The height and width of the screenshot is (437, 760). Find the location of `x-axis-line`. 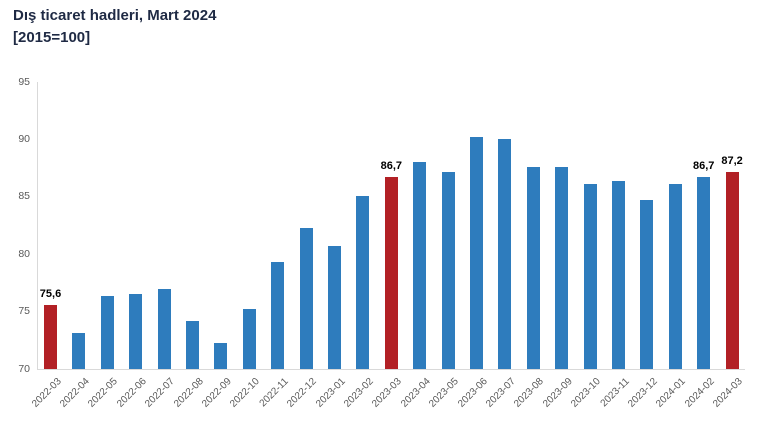

x-axis-line is located at coordinates (391, 369).